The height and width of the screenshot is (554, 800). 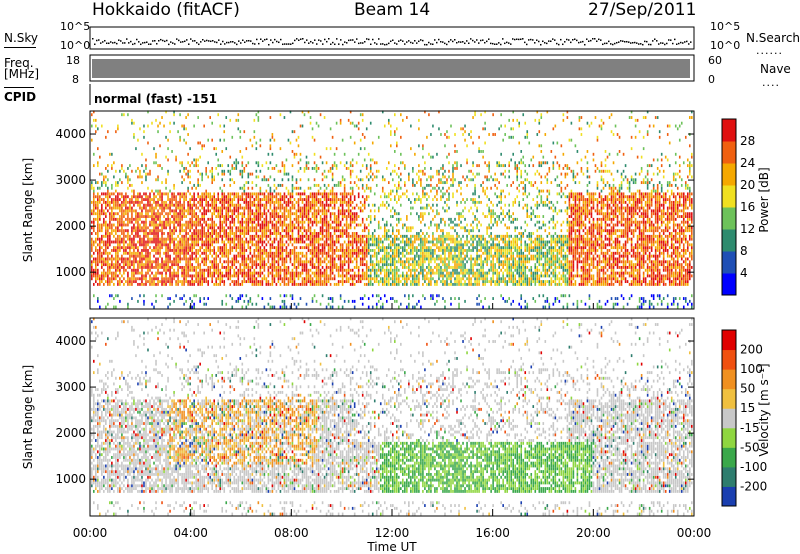 I want to click on freq-unit: [MHz], so click(x=22, y=74).